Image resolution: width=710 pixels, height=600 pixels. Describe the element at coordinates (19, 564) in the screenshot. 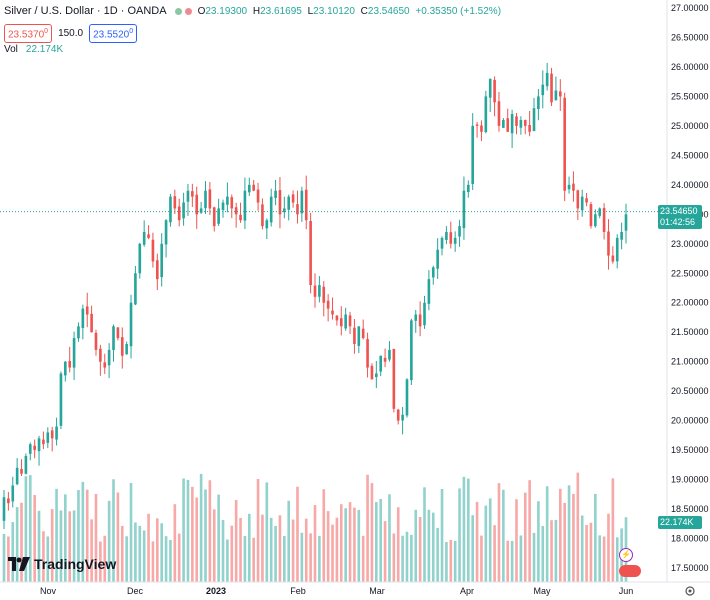

I see `tradingview-logo-icon` at that location.